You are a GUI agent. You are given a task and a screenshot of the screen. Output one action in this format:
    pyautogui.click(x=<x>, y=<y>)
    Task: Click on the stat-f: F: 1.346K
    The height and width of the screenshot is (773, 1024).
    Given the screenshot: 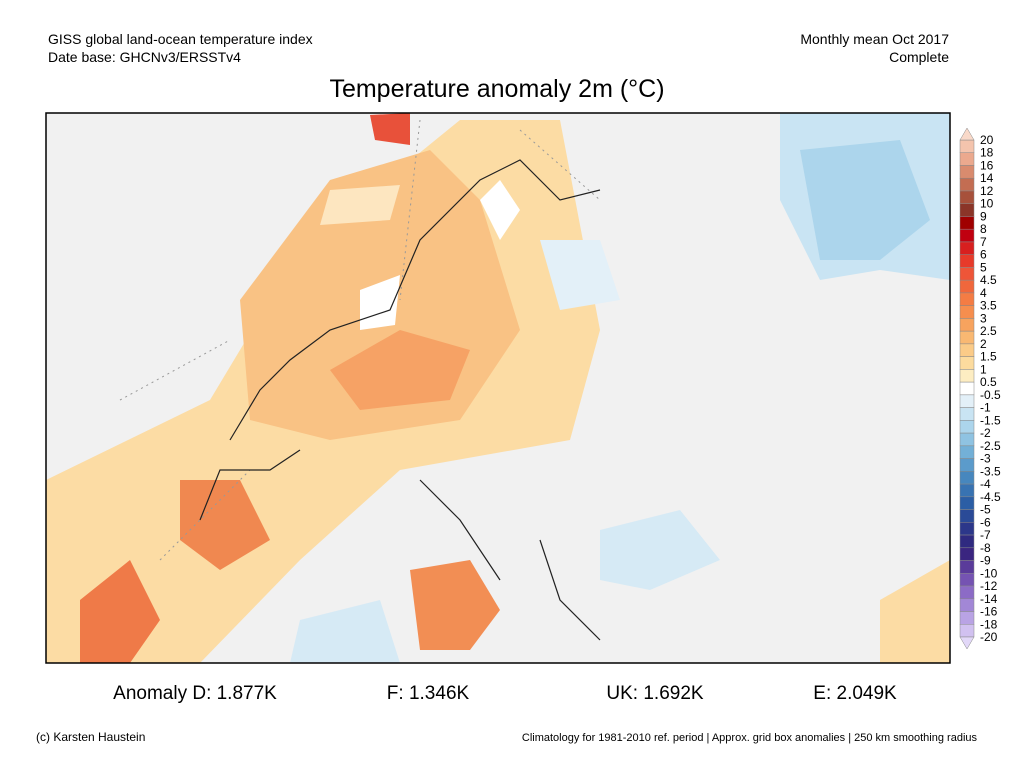 What is the action you would take?
    pyautogui.click(x=428, y=693)
    